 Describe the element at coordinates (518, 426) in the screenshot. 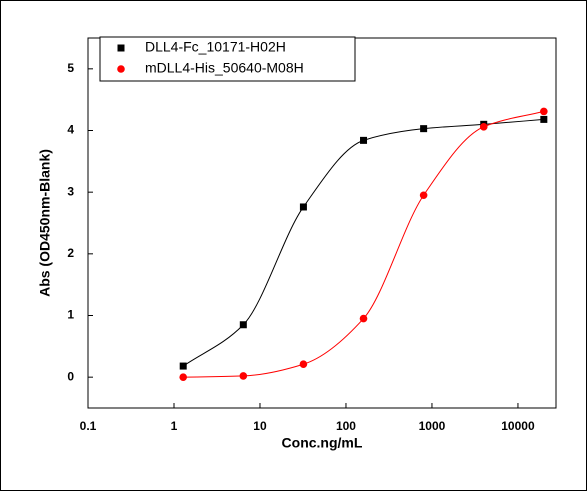

I see `x-tick-label: 10000` at that location.